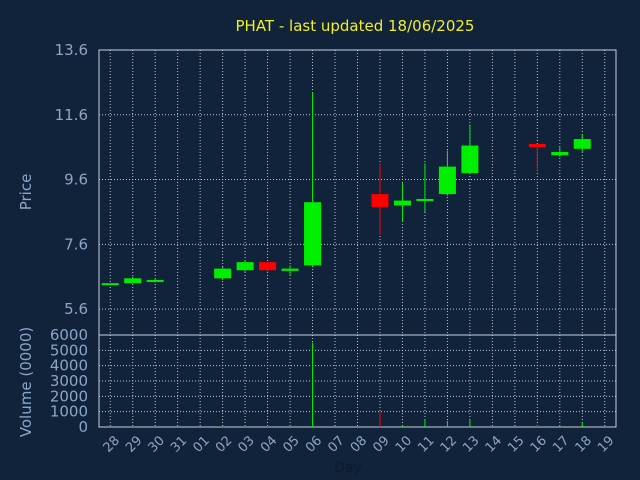 Image resolution: width=640 pixels, height=480 pixels. What do you see at coordinates (69, 366) in the screenshot?
I see `volume-tick-label: 4000` at bounding box center [69, 366].